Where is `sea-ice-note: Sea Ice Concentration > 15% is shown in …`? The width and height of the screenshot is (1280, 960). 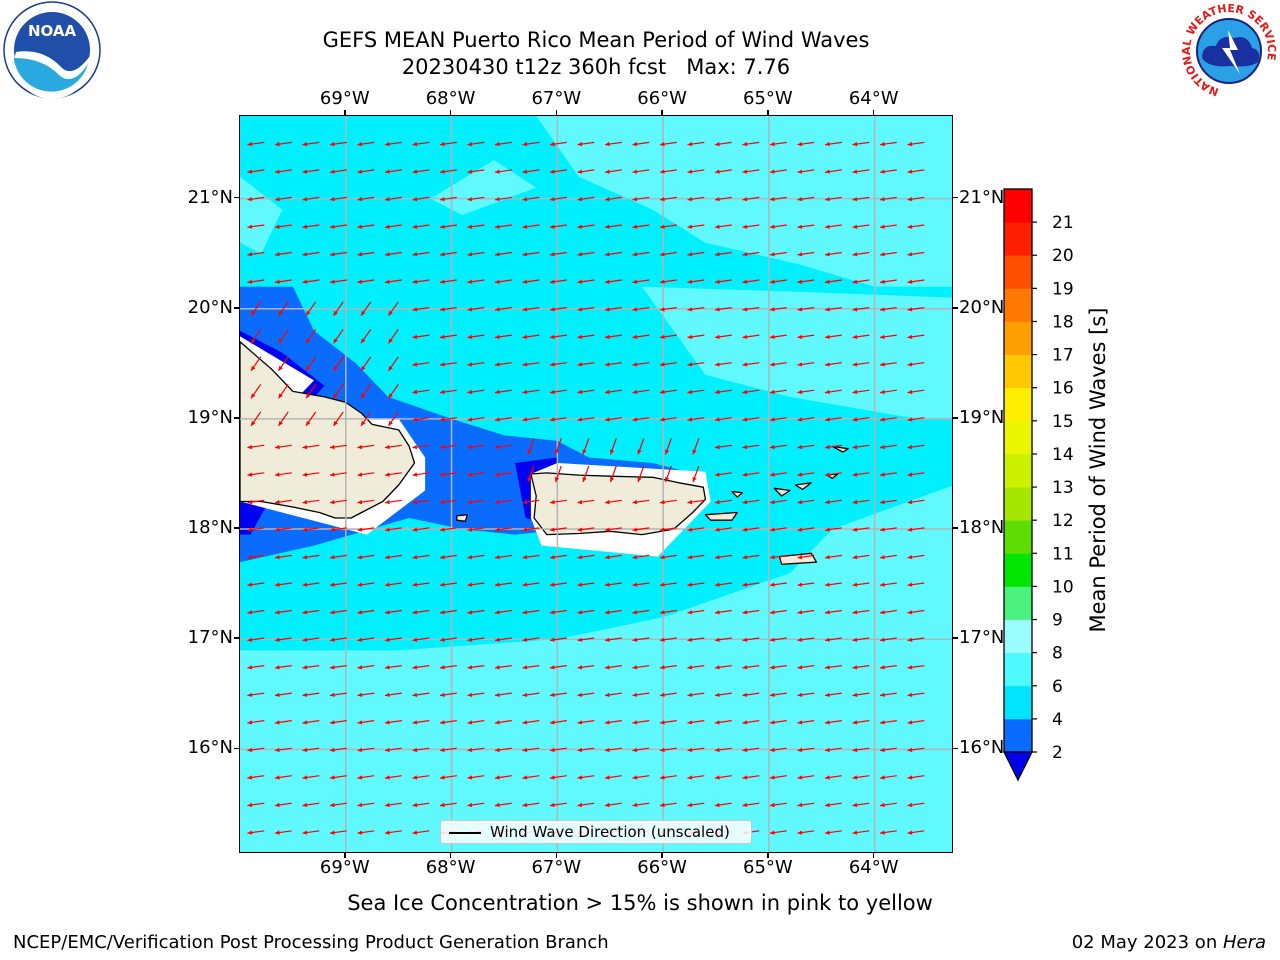
sea-ice-note: Sea Ice Concentration > 15% is shown in … is located at coordinates (640, 903).